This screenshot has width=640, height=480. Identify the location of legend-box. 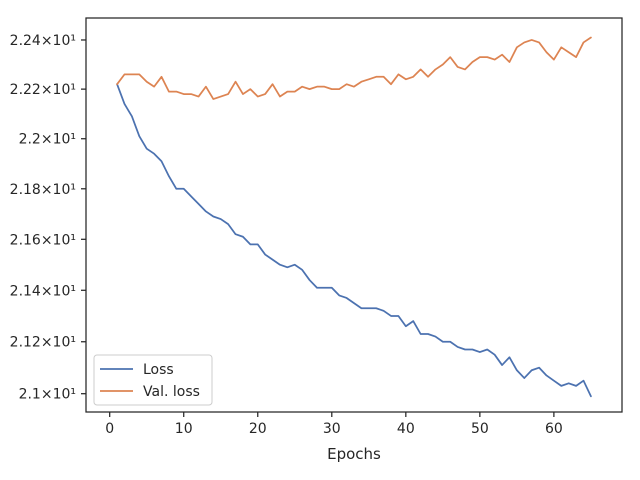
(153, 380).